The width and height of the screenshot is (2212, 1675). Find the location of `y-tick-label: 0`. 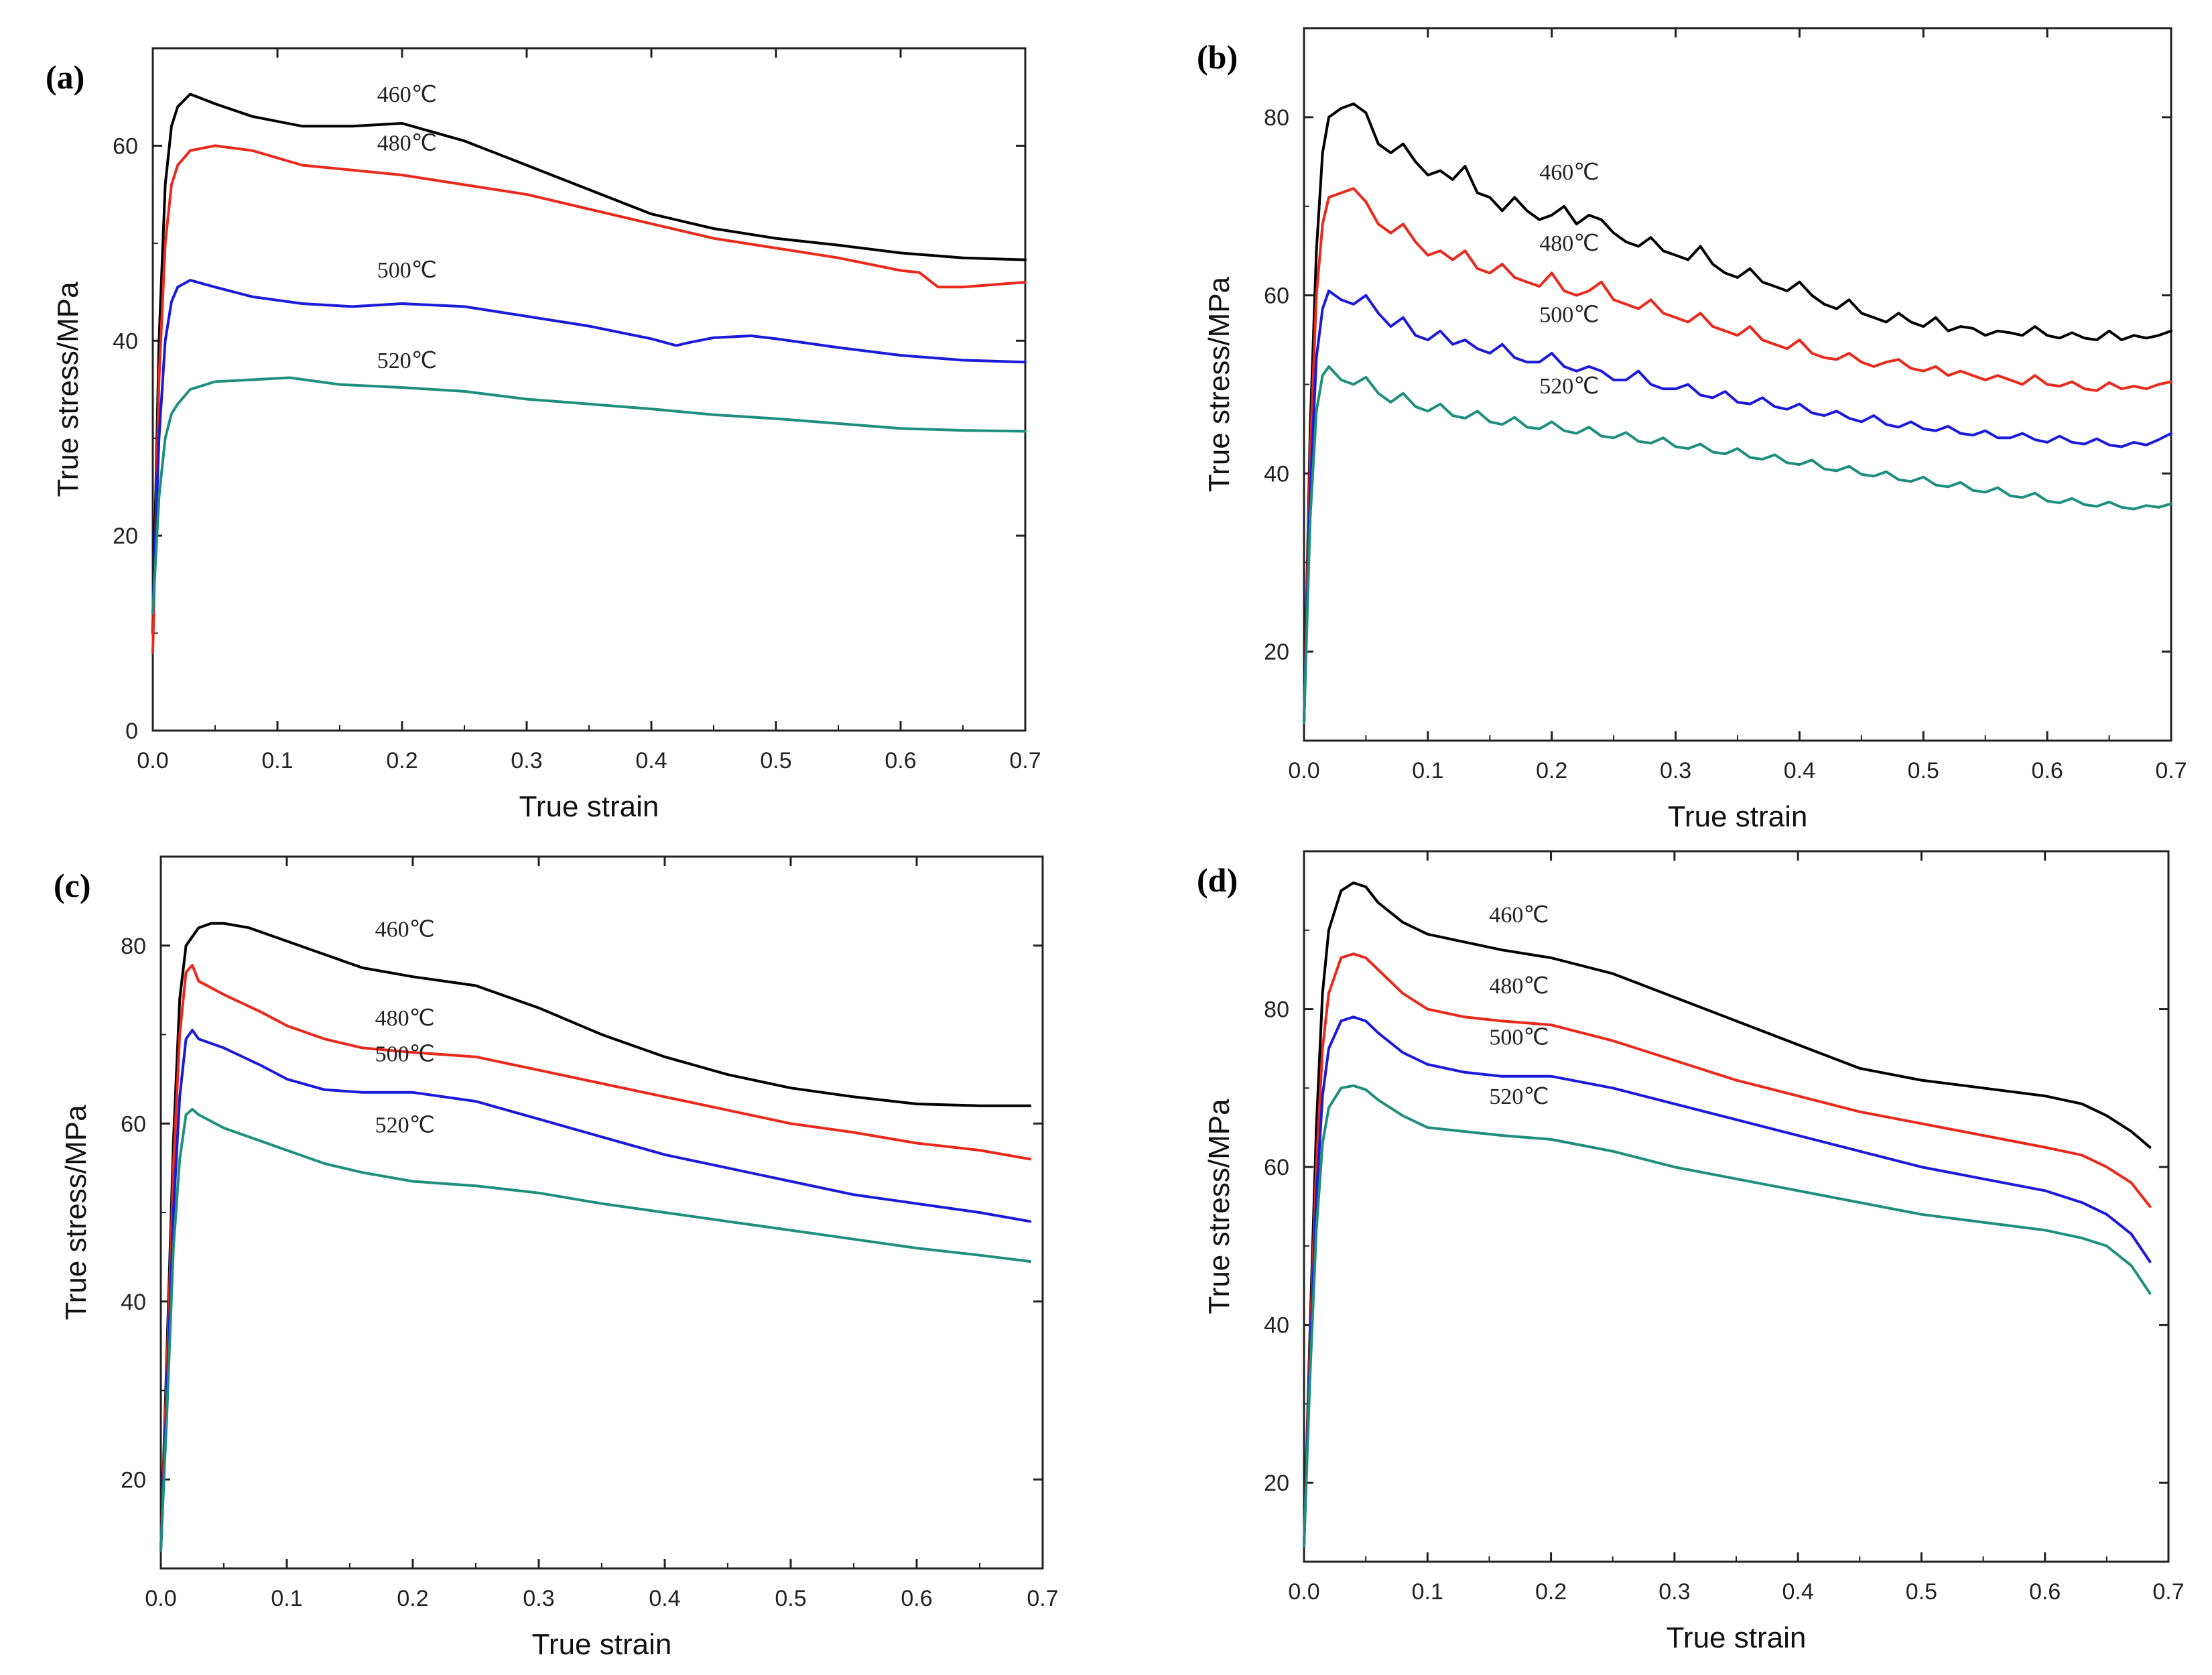

y-tick-label: 0 is located at coordinates (131, 731).